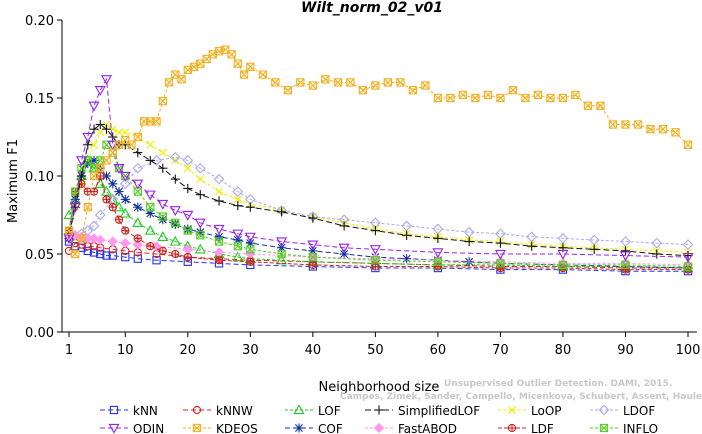 The height and width of the screenshot is (434, 702). Describe the element at coordinates (39, 333) in the screenshot. I see `y-tick-label: 0.00` at that location.